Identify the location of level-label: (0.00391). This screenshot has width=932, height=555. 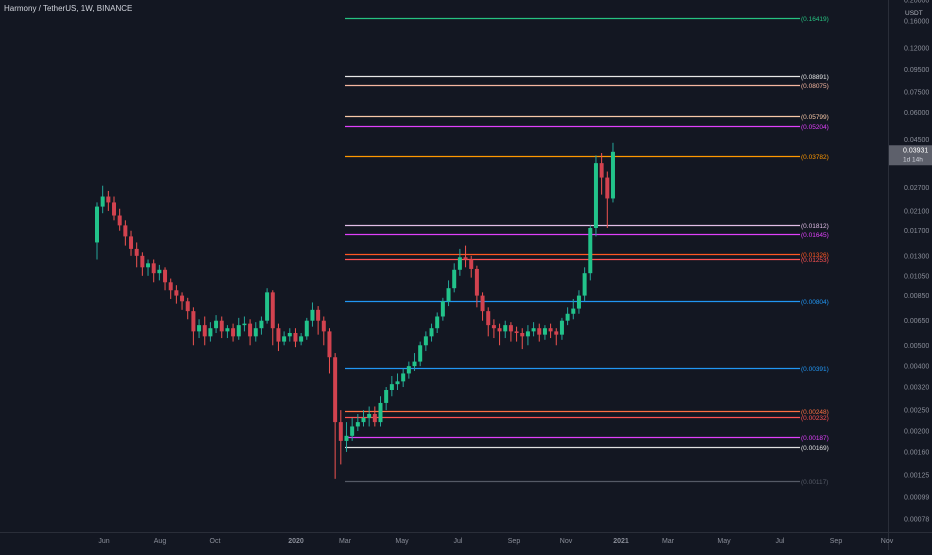
(815, 369).